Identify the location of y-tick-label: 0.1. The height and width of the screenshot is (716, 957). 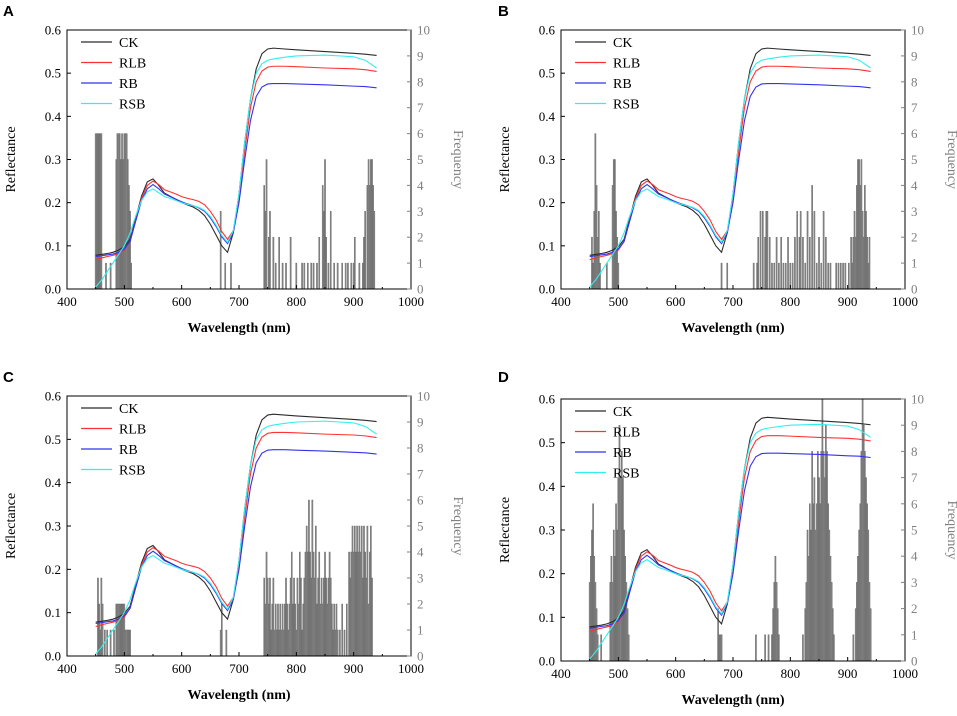
(547, 617).